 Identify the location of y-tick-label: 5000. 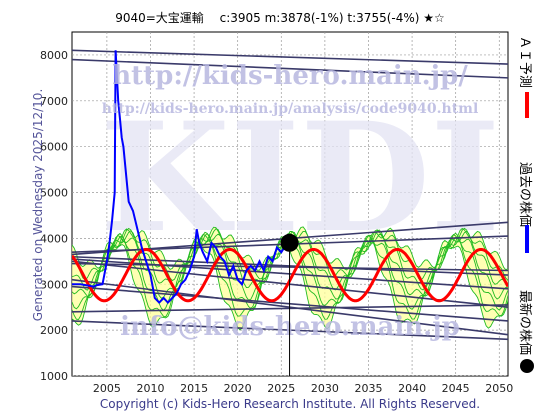
(54, 193).